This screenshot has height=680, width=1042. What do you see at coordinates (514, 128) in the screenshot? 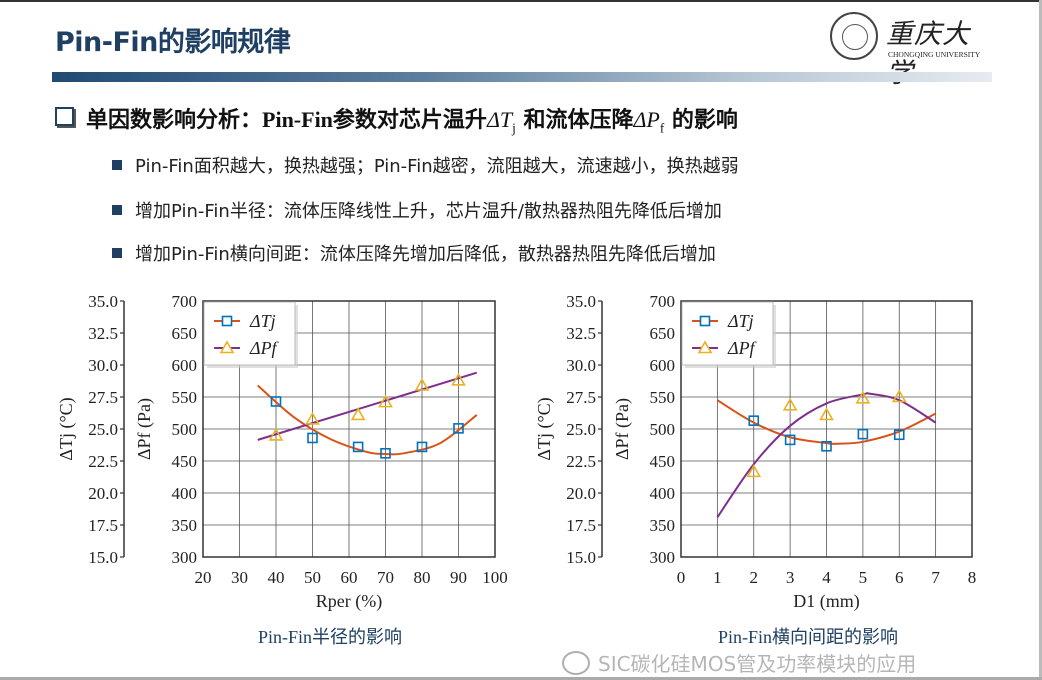
I see `heading-delta-t-sub: j` at bounding box center [514, 128].